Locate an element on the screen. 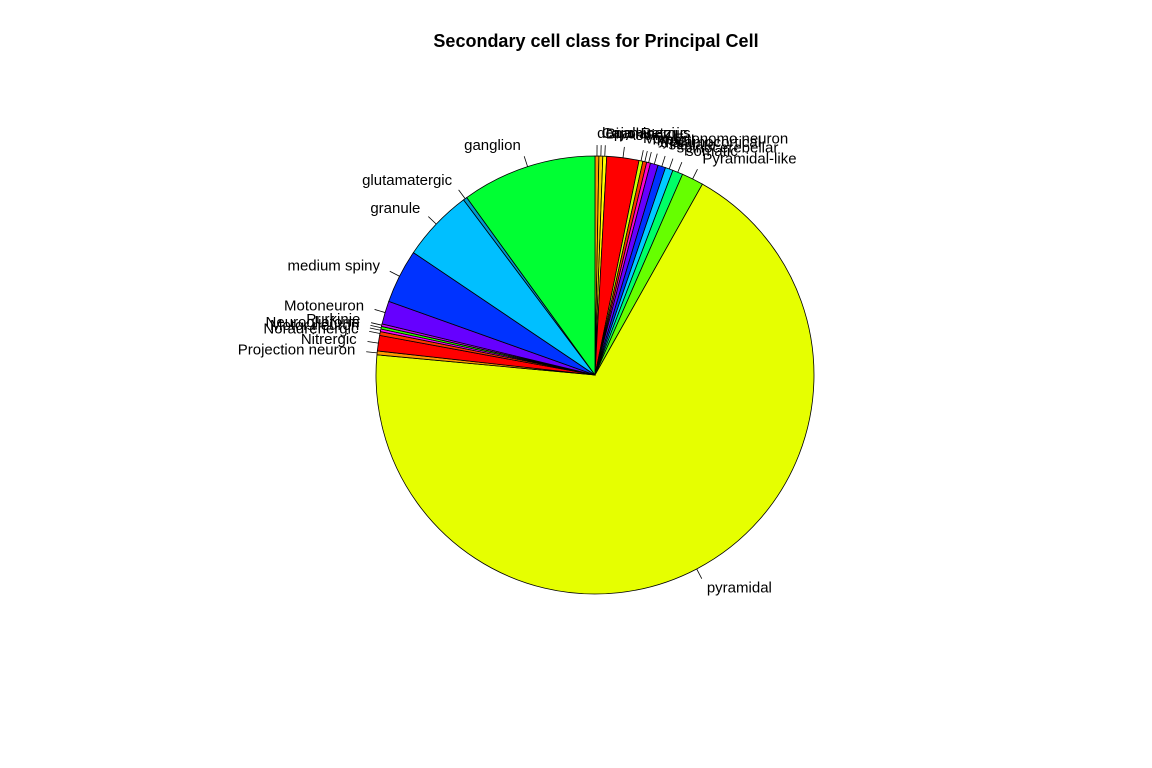  pie-label-tick-motor-neuron is located at coordinates (375, 329).